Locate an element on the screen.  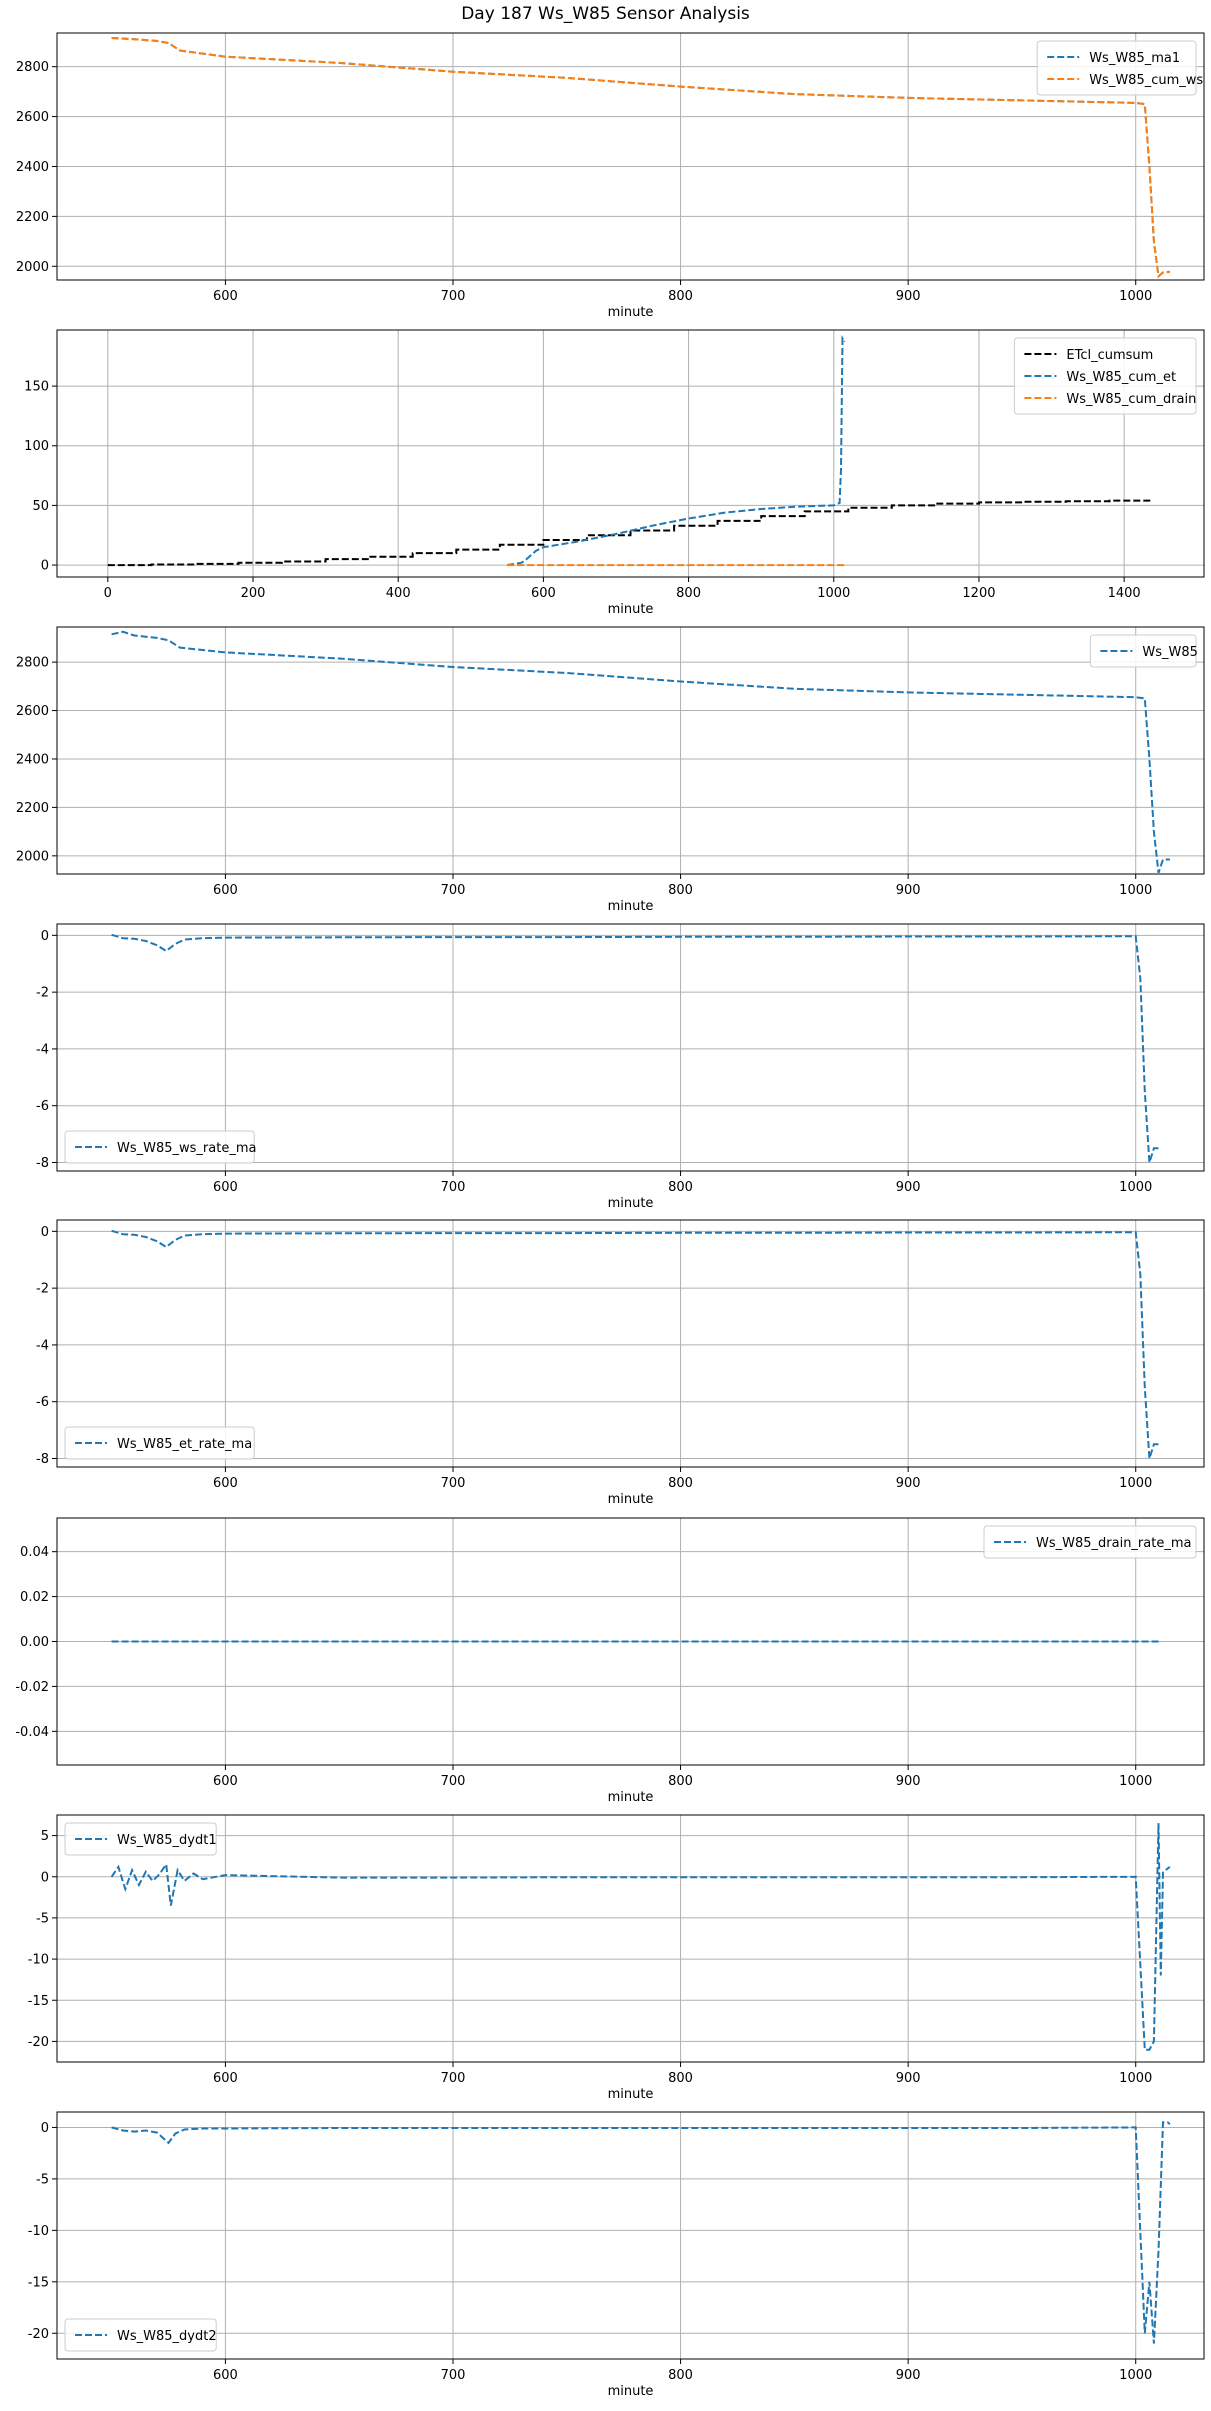
legend-entry: Ws_W85_dydt1 is located at coordinates (167, 1840).